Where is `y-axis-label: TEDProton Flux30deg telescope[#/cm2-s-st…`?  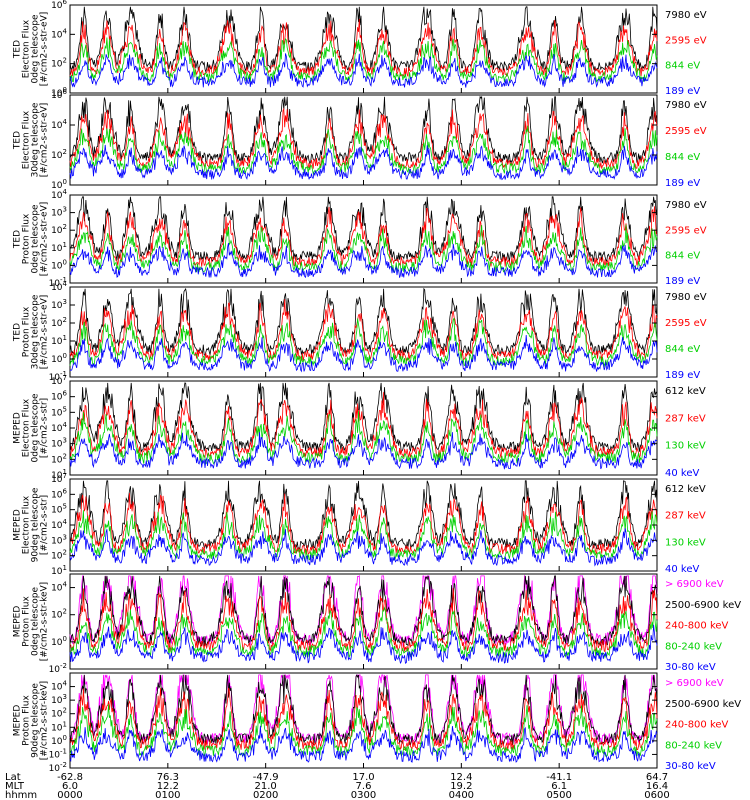 y-axis-label: TEDProton Flux30deg telescope[#/cm2-s-st… is located at coordinates (31, 331).